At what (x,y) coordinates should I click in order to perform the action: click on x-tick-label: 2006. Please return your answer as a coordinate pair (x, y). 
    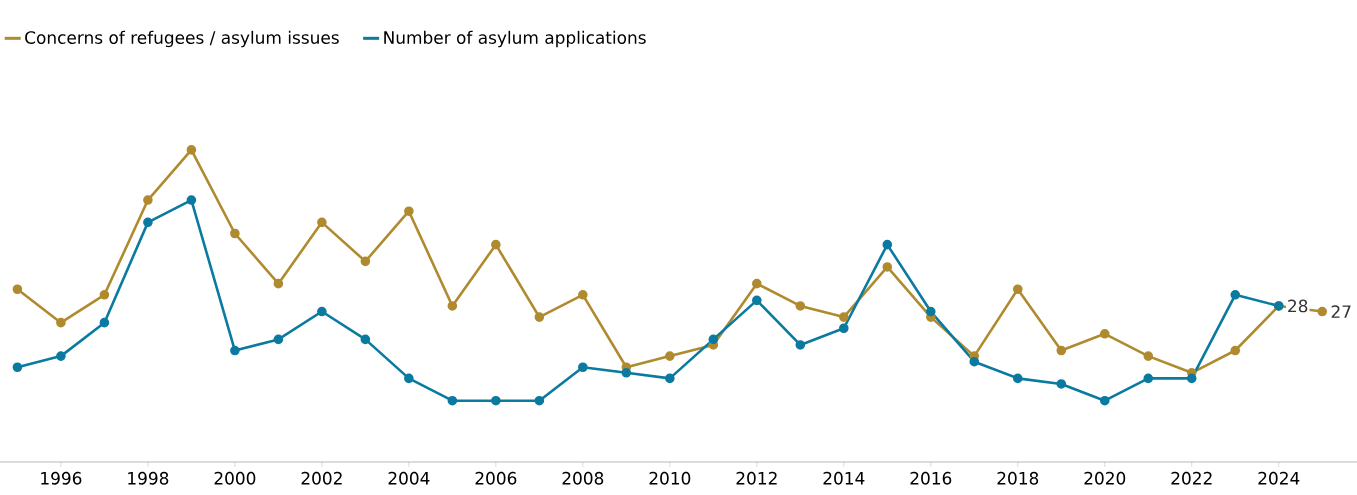
    Looking at the image, I should click on (496, 478).